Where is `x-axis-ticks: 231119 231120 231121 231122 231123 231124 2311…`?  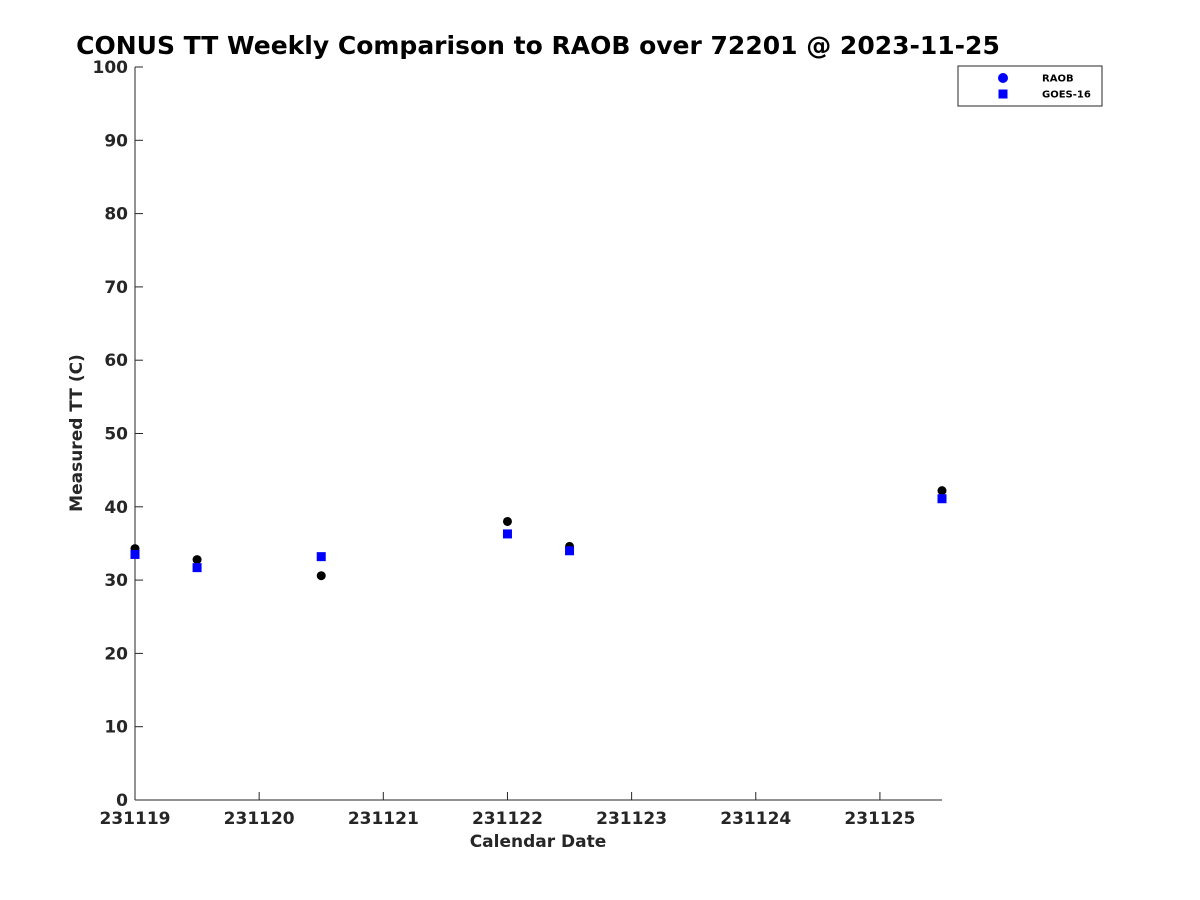 x-axis-ticks: 231119 231120 231121 231122 231123 231124 2311… is located at coordinates (507, 810).